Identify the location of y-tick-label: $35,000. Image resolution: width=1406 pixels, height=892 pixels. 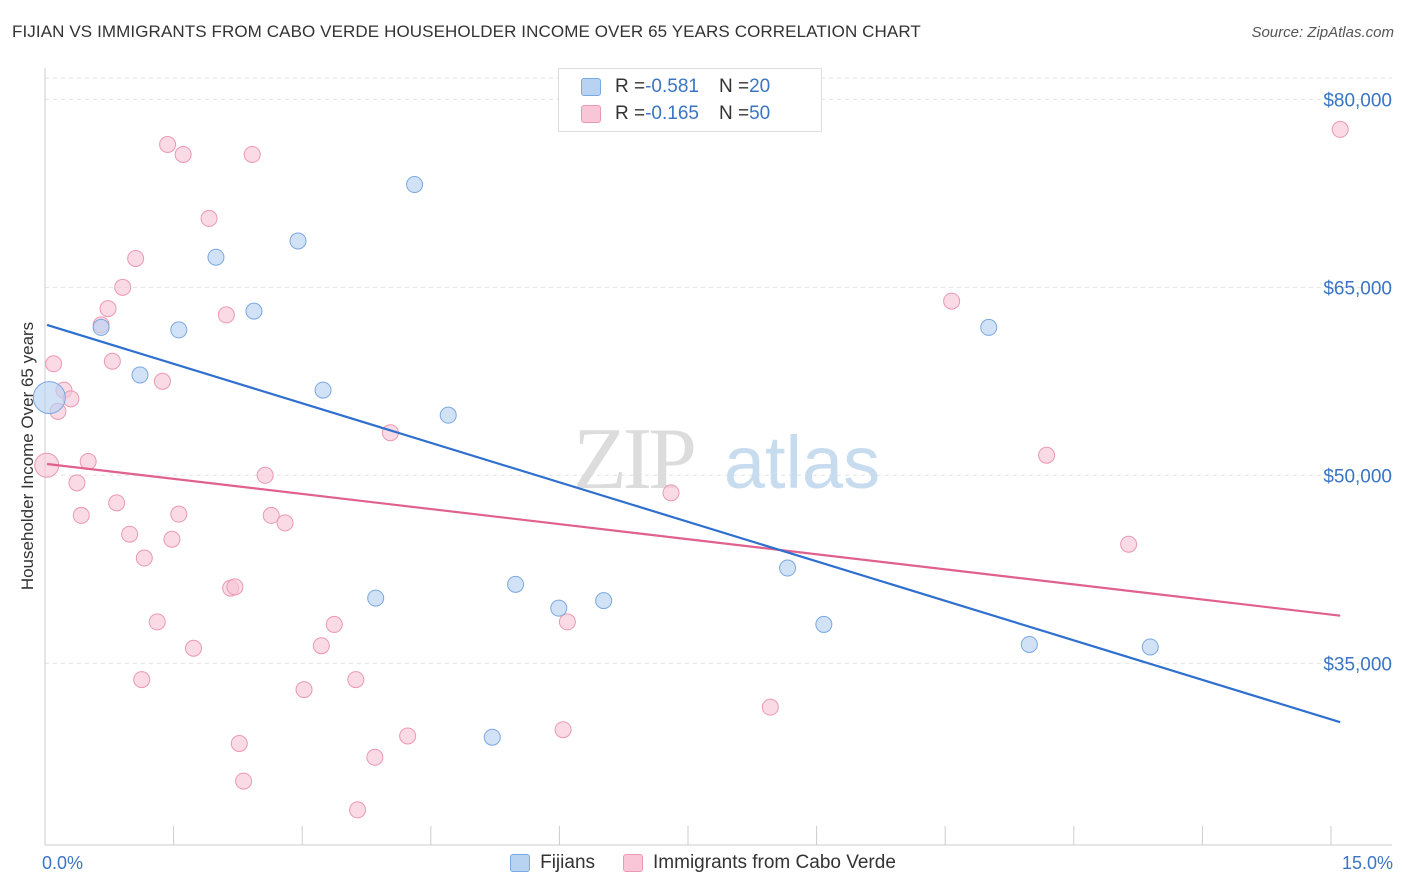
(1357, 664).